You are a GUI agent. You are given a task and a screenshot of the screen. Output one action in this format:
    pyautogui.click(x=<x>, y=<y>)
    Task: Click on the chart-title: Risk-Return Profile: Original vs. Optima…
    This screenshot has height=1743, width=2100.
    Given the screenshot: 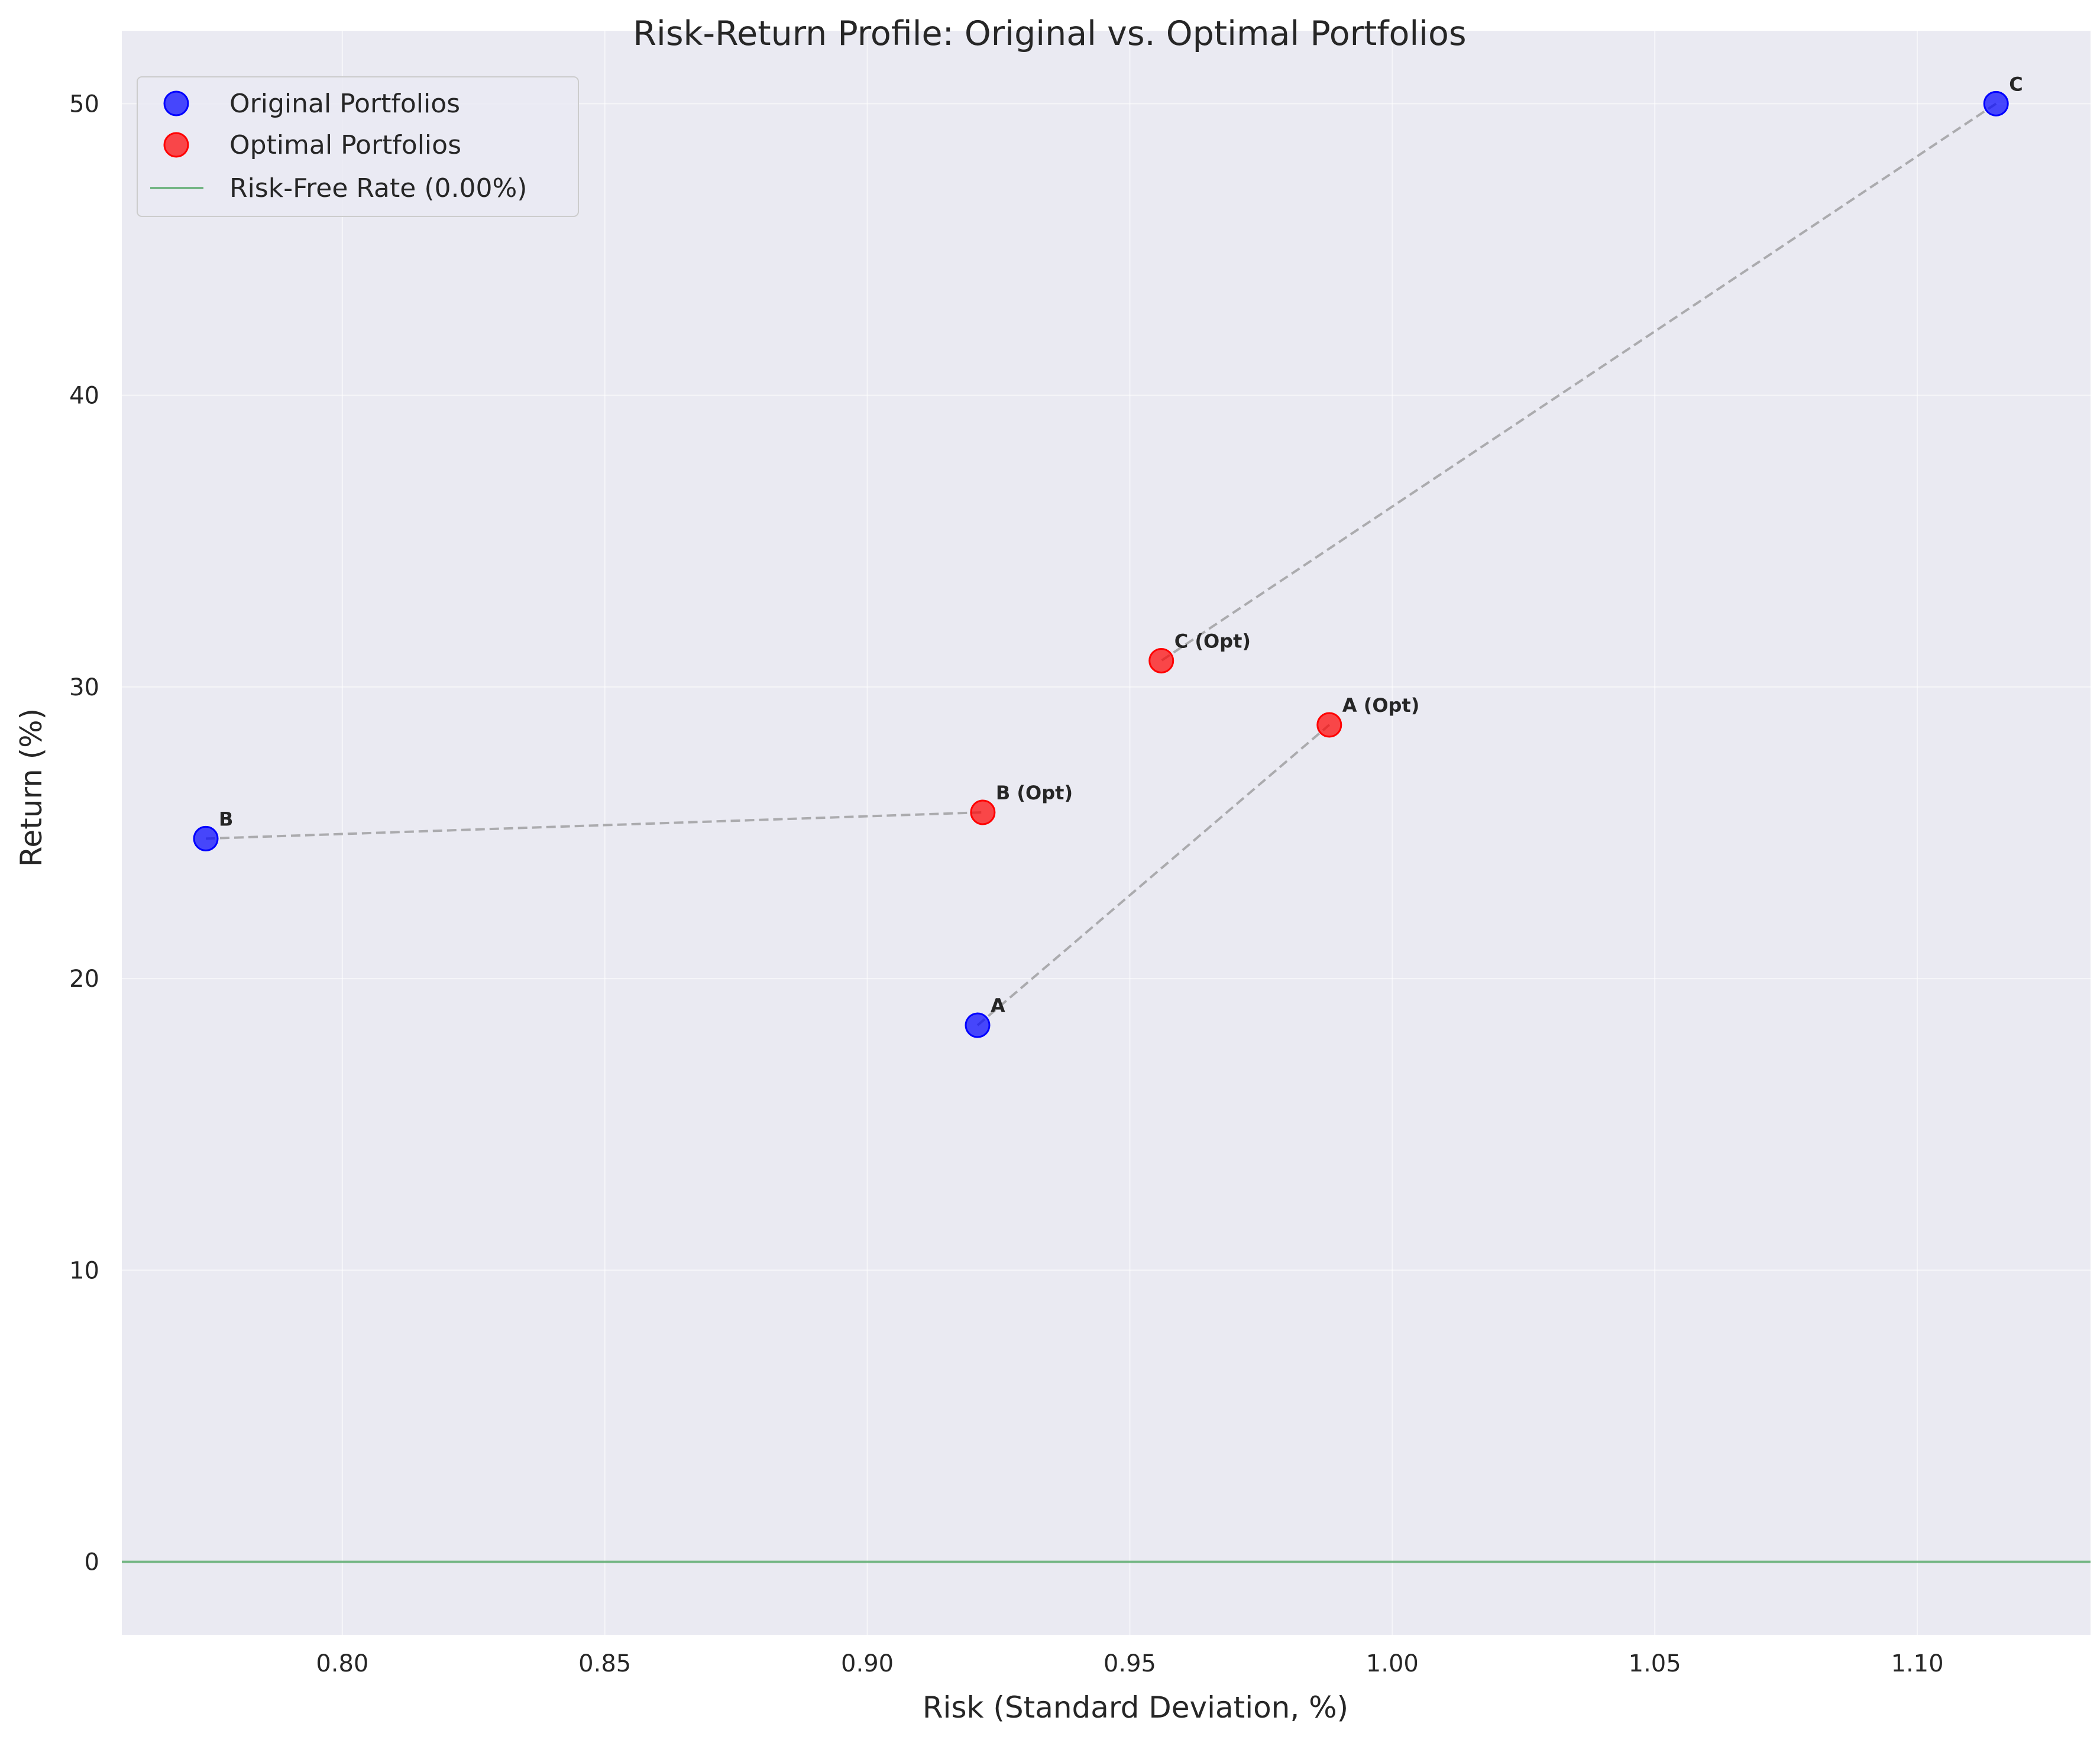 What is the action you would take?
    pyautogui.click(x=1049, y=33)
    